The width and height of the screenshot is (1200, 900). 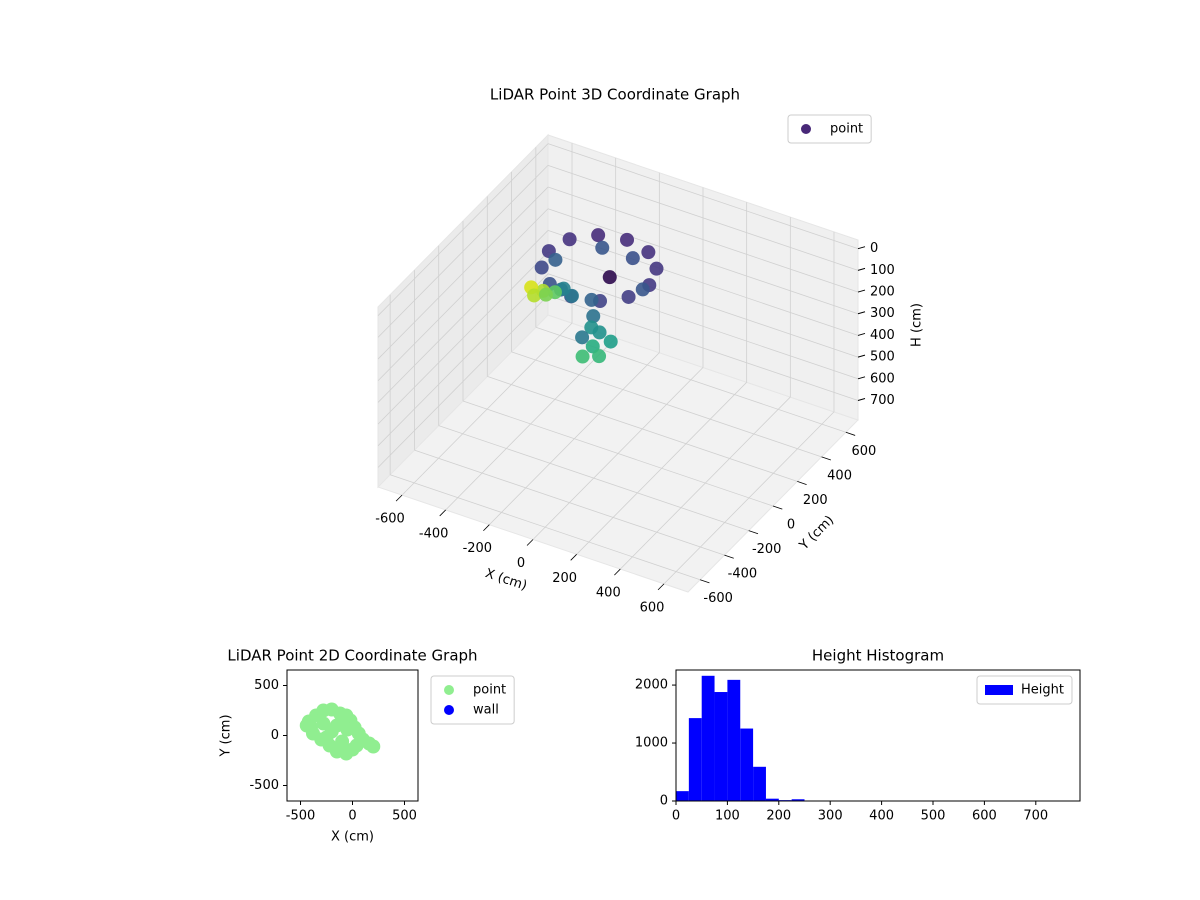 What do you see at coordinates (882, 270) in the screenshot?
I see `z-tick-label: 100` at bounding box center [882, 270].